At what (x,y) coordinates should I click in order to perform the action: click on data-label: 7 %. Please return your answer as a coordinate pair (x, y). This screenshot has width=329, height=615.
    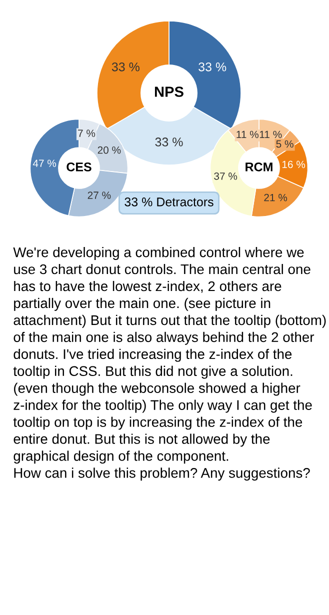
    Looking at the image, I should click on (87, 133).